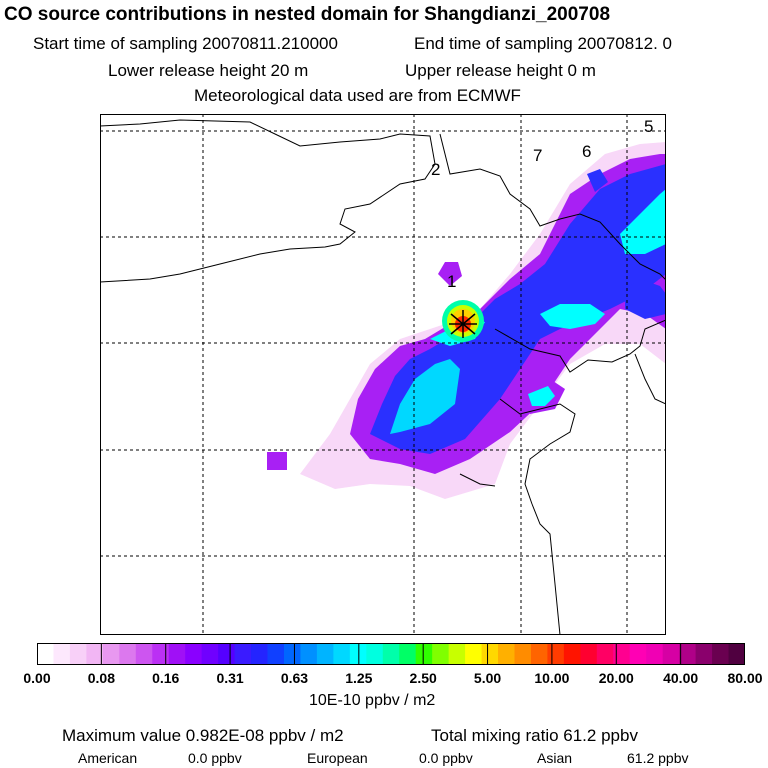  What do you see at coordinates (658, 758) in the screenshot?
I see `asian-value: 61.2 ppbv` at bounding box center [658, 758].